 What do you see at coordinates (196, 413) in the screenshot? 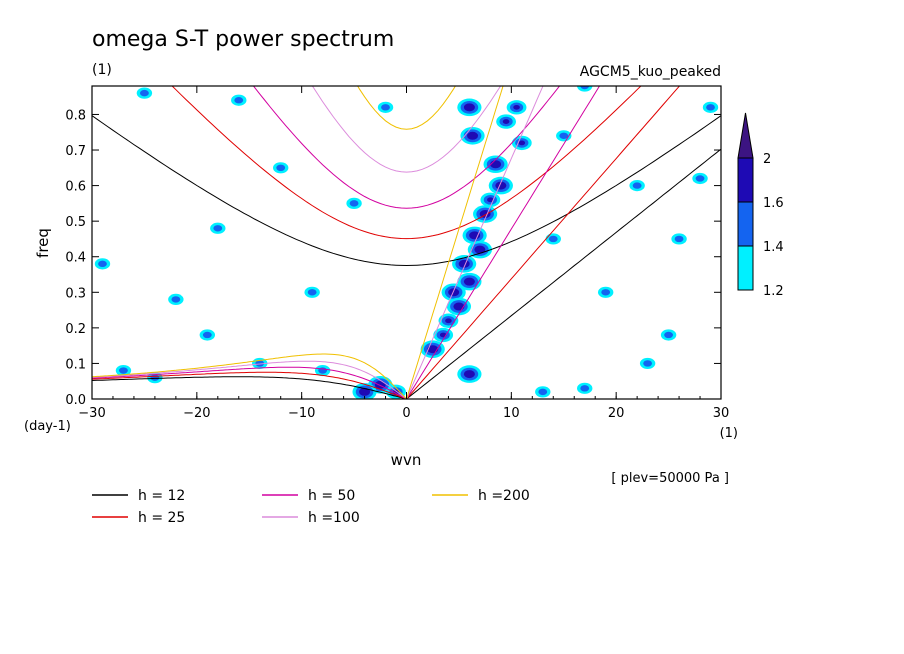
I see `x-tick-label: −20` at bounding box center [196, 413].